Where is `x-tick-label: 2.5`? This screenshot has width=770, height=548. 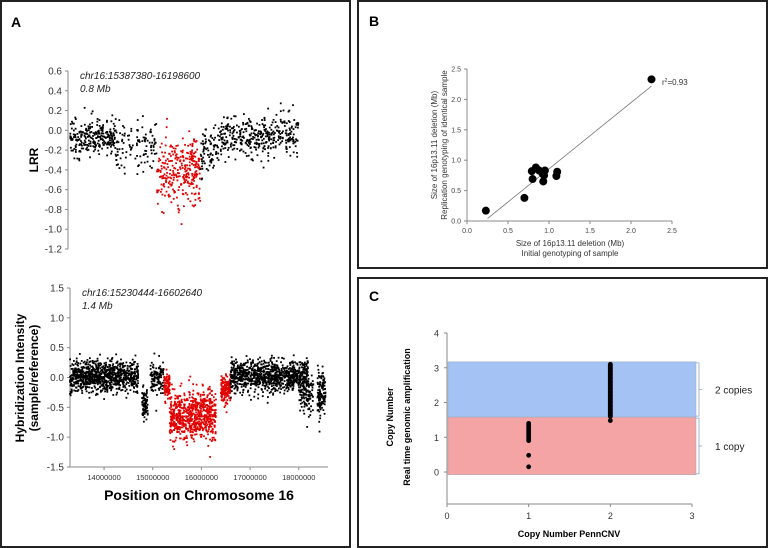
x-tick-label: 2.5 is located at coordinates (672, 231).